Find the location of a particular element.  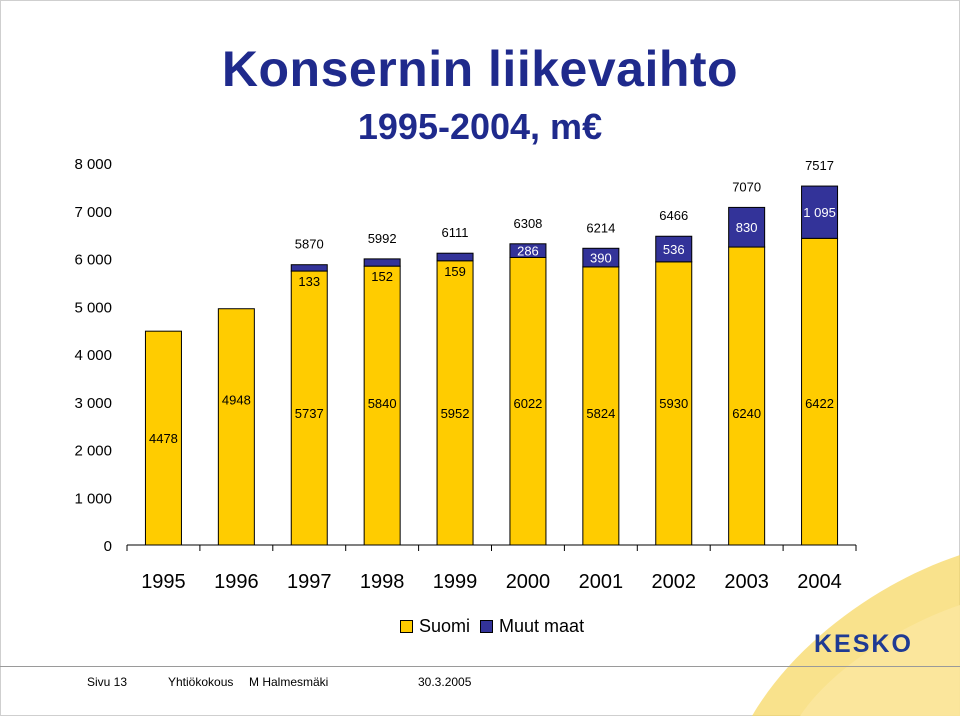

kesko-logo: KESKO is located at coordinates (863, 644).